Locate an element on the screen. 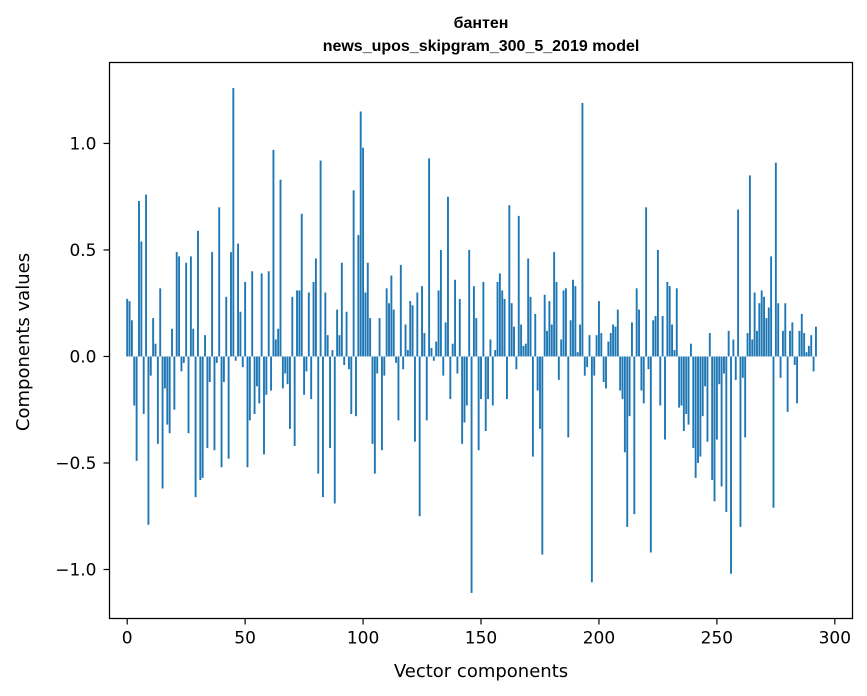 Image resolution: width=867 pixels, height=696 pixels. y-tick-label: −0.5 is located at coordinates (75, 464).